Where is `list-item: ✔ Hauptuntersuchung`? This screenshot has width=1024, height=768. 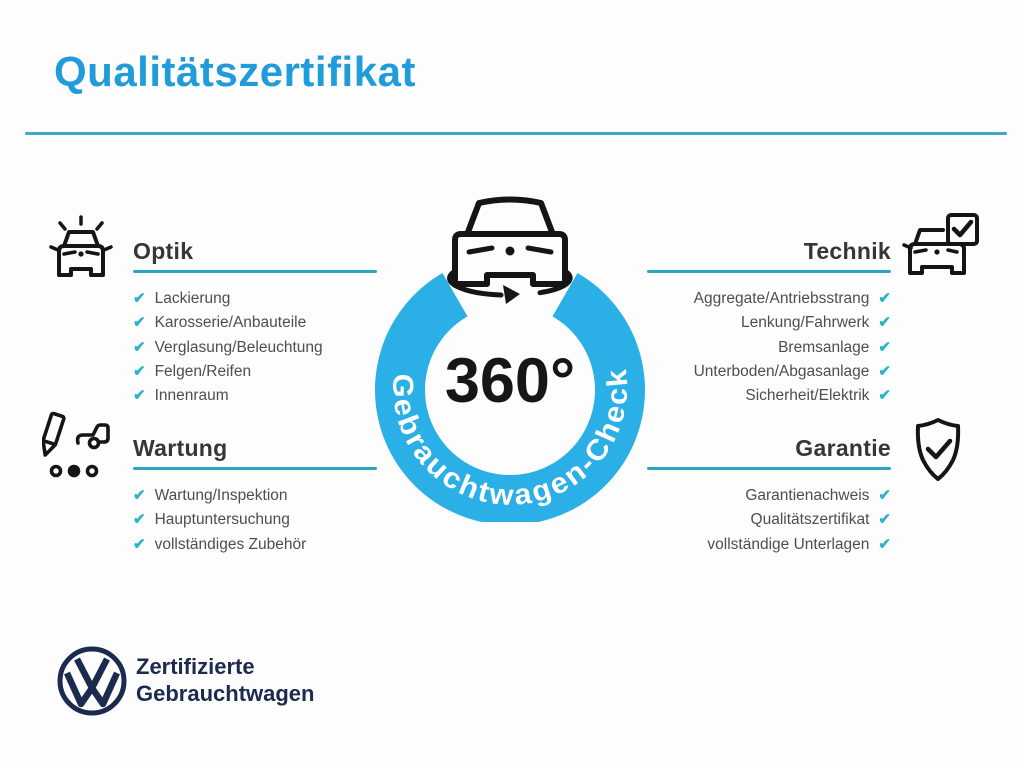 list-item: ✔ Hauptuntersuchung is located at coordinates (255, 520).